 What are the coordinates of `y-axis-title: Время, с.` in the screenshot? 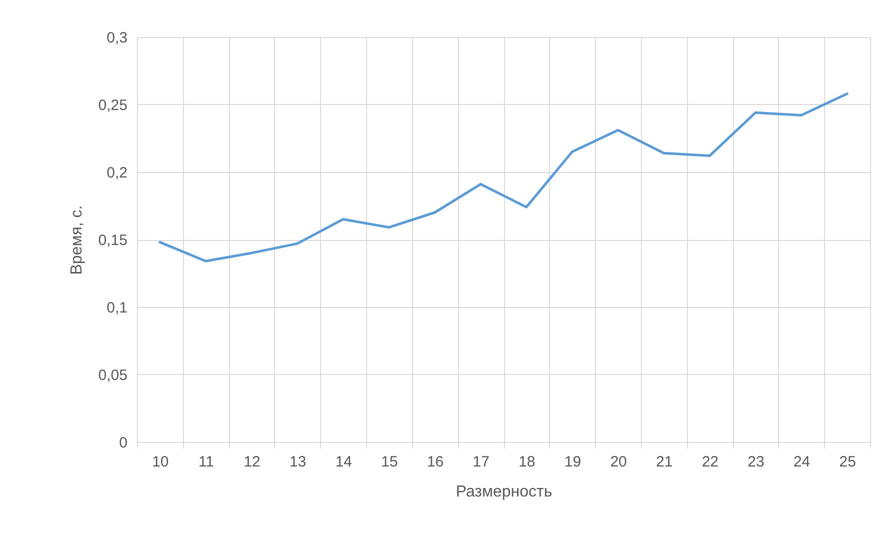 It's located at (77, 240).